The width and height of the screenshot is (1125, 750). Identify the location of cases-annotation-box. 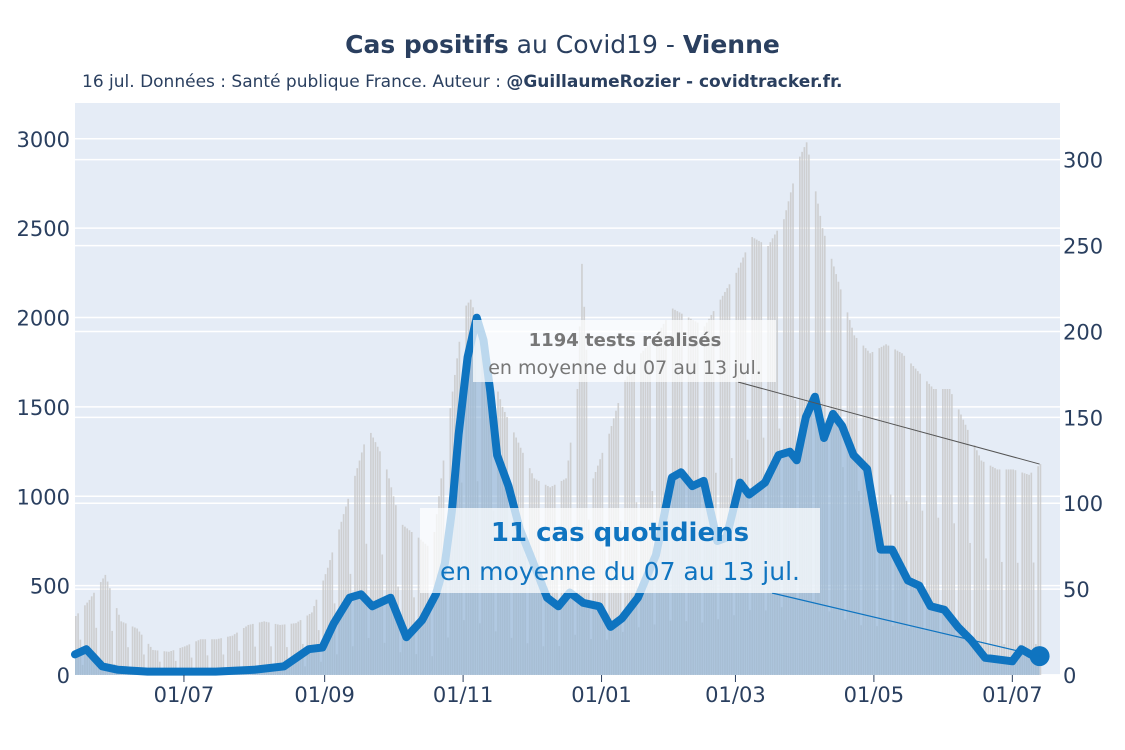
(620, 550).